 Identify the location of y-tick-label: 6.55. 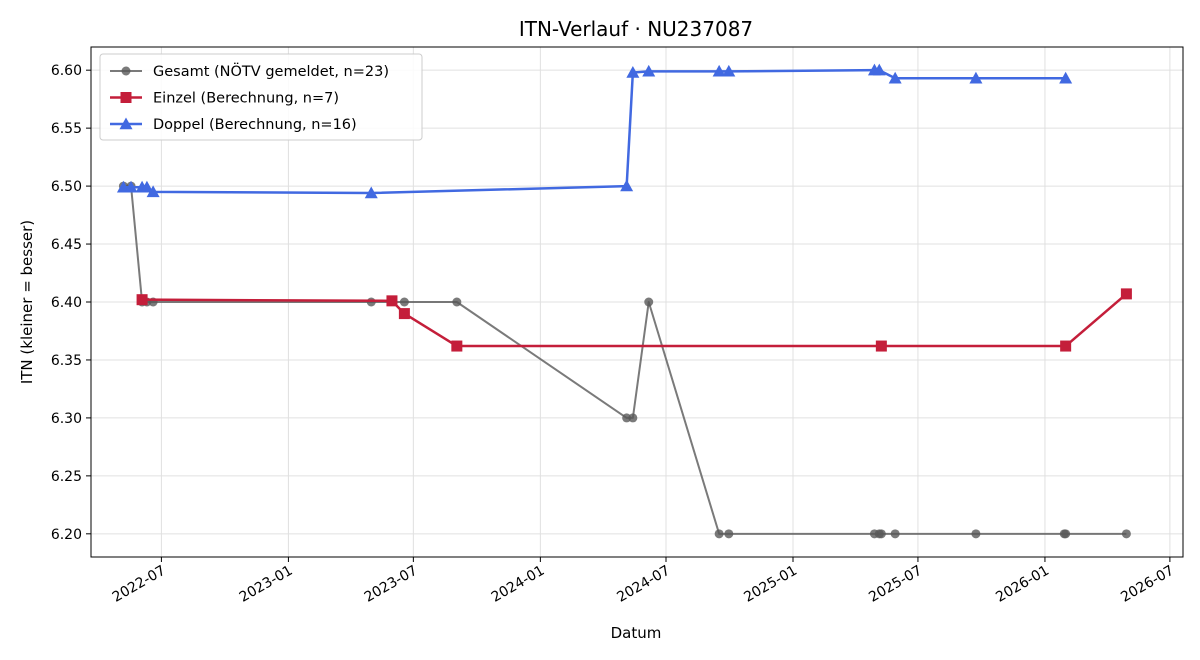
(66, 129).